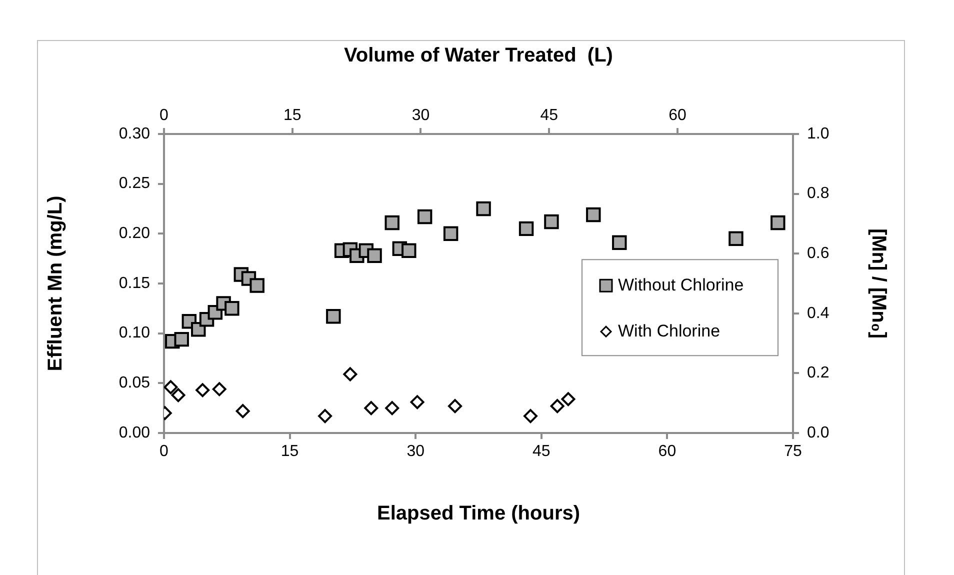 The height and width of the screenshot is (575, 954). I want to click on x2-axis-title: Volume of Water Treated (L), so click(478, 55).